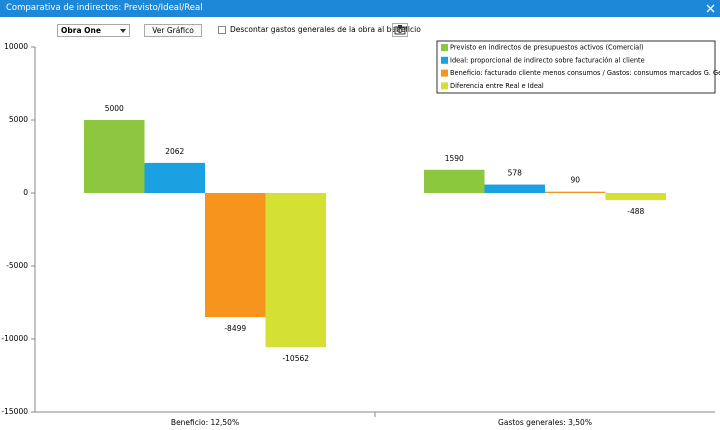 This screenshot has height=430, width=720. I want to click on legend-box, so click(576, 67).